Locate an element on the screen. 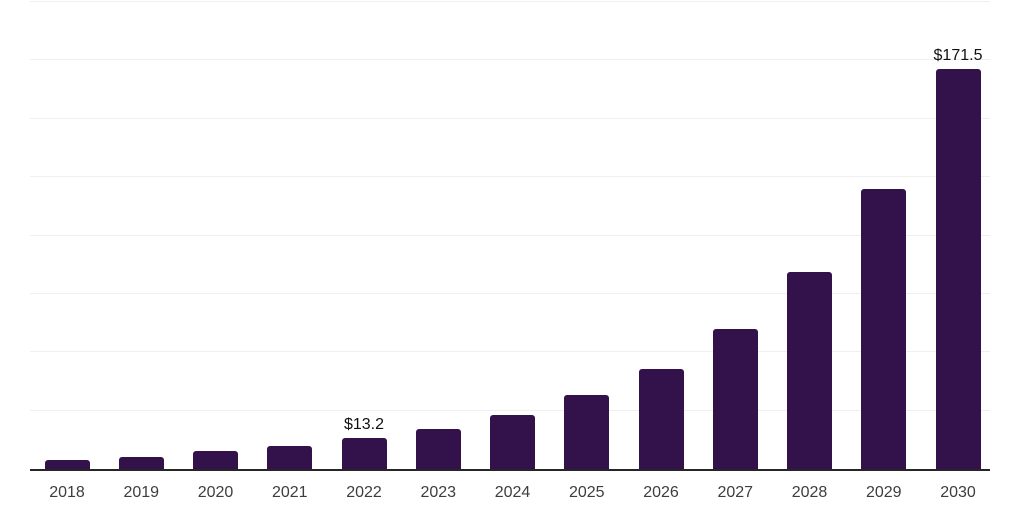 This screenshot has height=512, width=1024. bar-2021 is located at coordinates (290, 457).